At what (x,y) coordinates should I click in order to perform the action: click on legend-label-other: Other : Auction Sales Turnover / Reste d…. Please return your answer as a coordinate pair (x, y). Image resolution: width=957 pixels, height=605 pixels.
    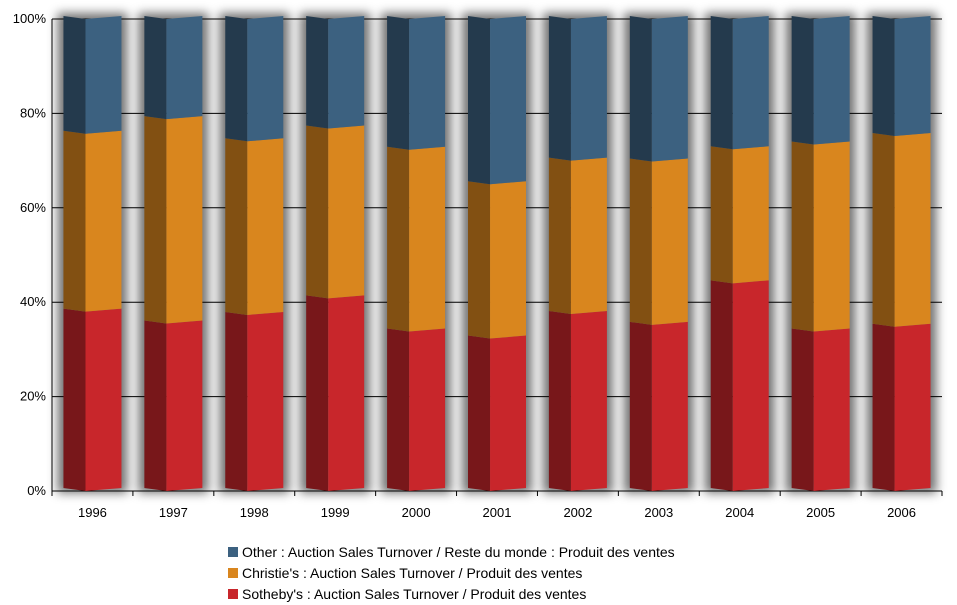
    Looking at the image, I should click on (458, 551).